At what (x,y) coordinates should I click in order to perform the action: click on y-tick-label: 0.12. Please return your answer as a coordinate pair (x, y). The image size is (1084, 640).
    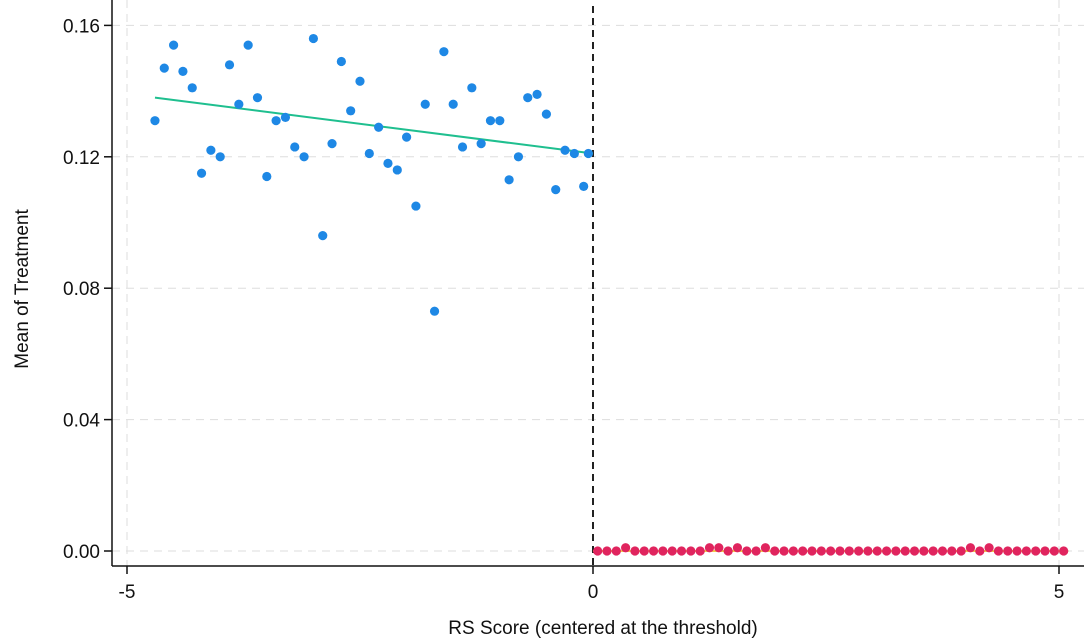
    Looking at the image, I should click on (81, 158).